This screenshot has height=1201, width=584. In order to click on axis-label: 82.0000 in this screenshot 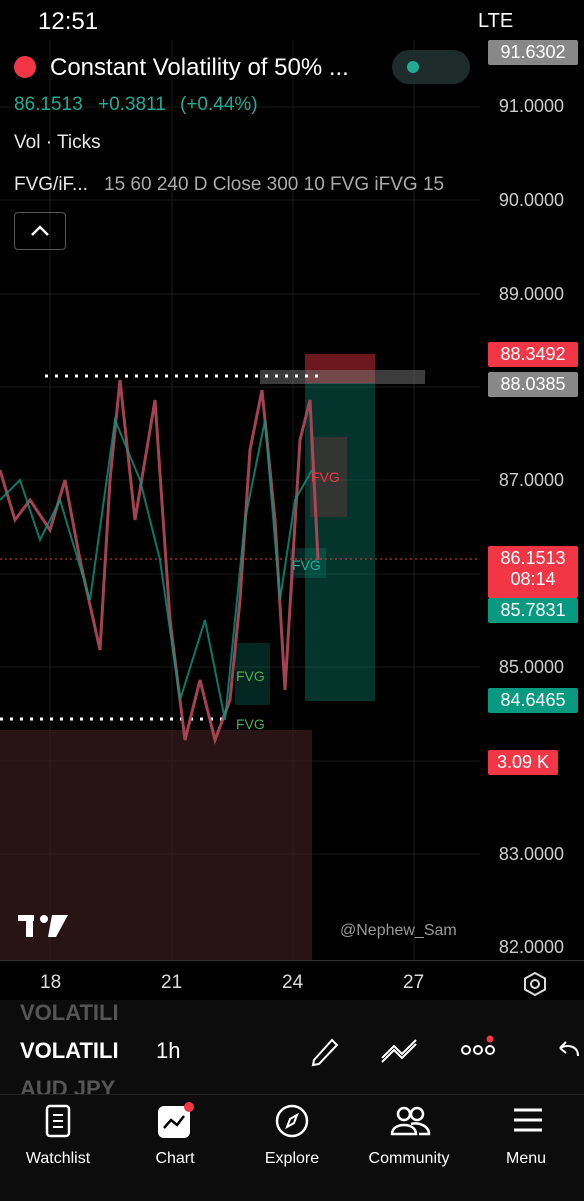, I will do `click(531, 947)`.